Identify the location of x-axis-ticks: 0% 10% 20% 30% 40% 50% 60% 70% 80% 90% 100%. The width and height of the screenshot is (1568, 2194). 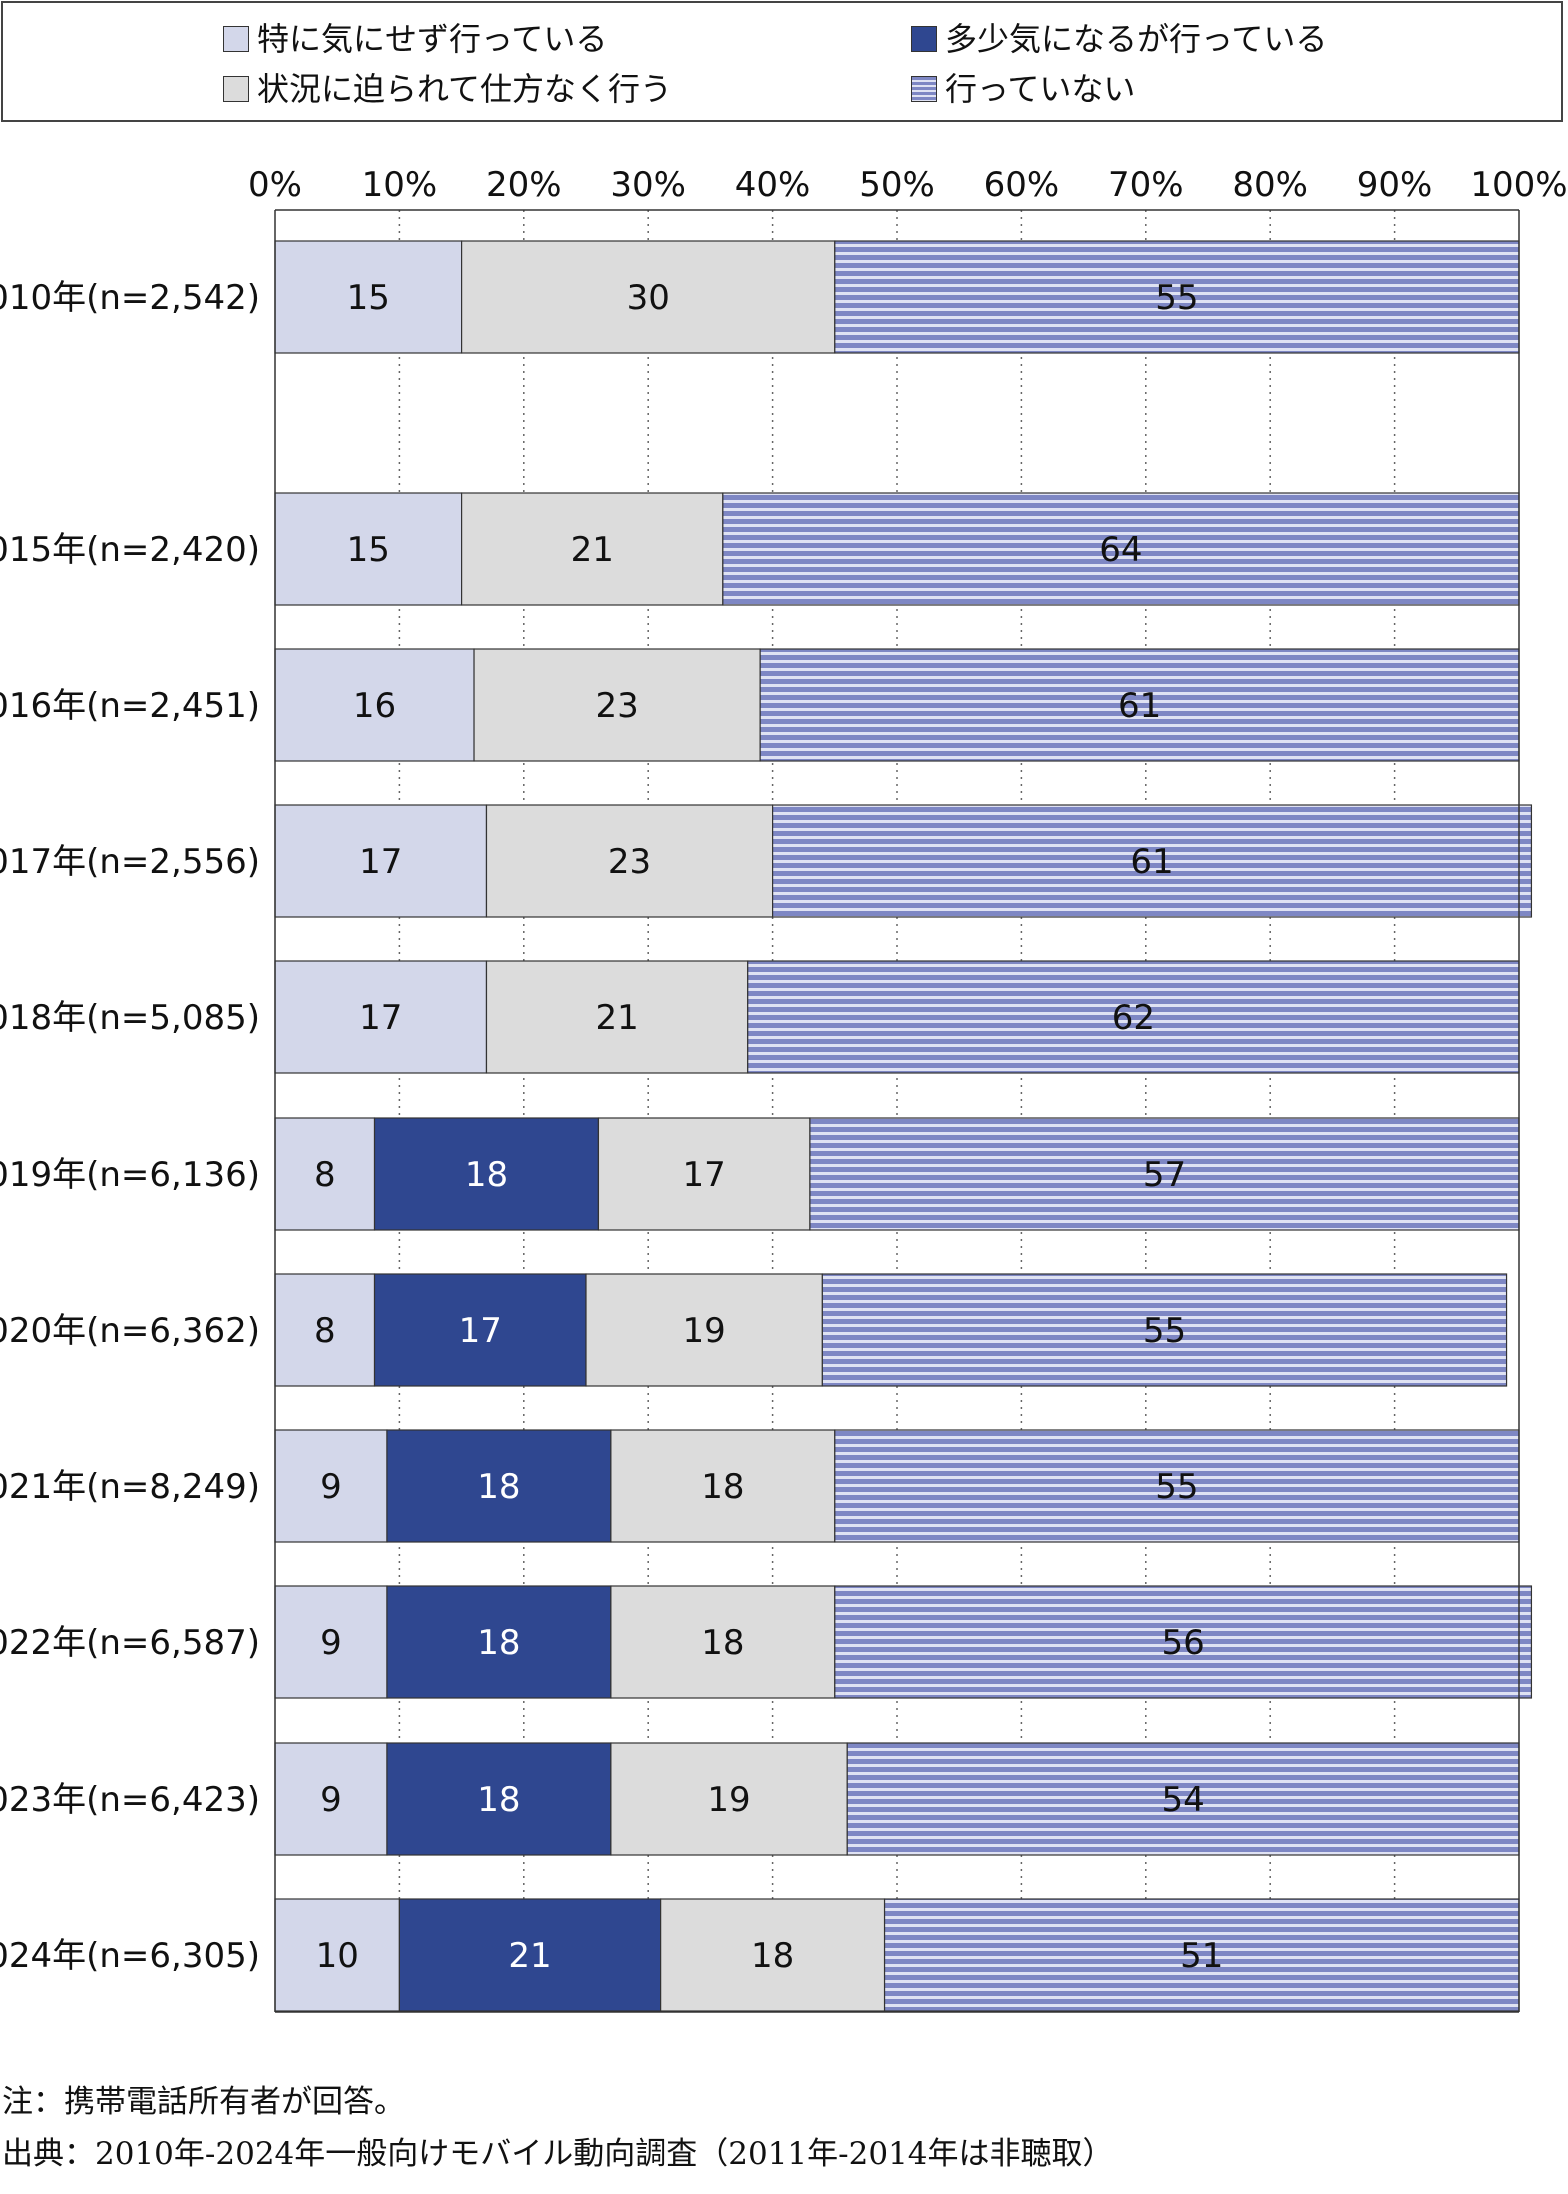
(908, 185).